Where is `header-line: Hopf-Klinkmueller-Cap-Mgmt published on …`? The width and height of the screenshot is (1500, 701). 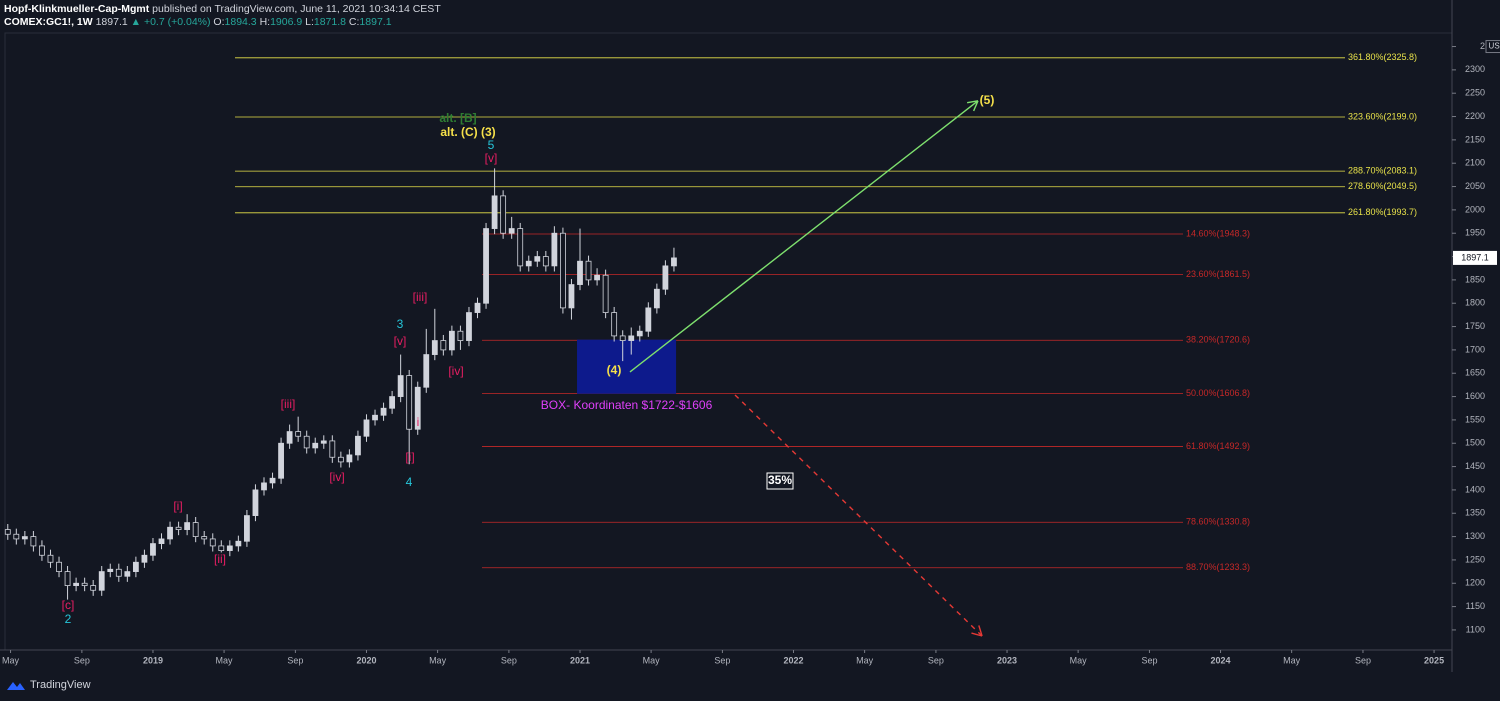
header-line: Hopf-Klinkmueller-Cap-Mgmt published on … is located at coordinates (222, 9).